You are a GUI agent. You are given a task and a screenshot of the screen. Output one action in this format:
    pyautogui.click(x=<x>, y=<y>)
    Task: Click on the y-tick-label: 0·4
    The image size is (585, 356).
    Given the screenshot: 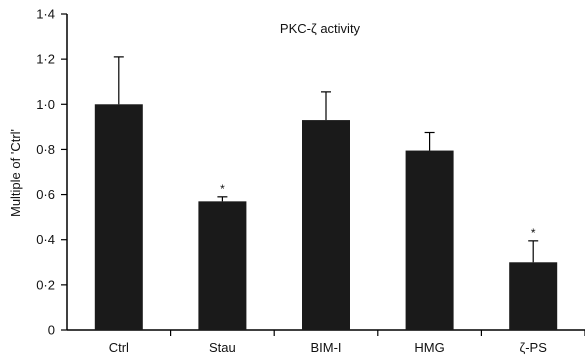 What is the action you would take?
    pyautogui.click(x=45, y=239)
    